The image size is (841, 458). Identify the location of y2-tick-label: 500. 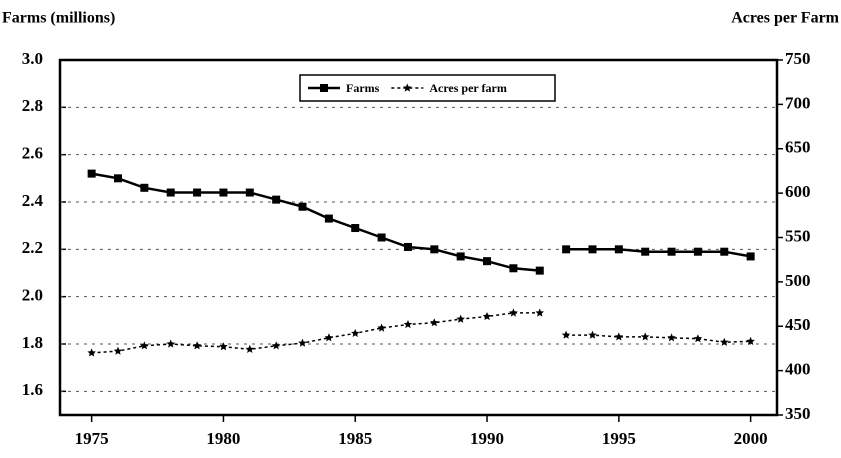
(798, 280).